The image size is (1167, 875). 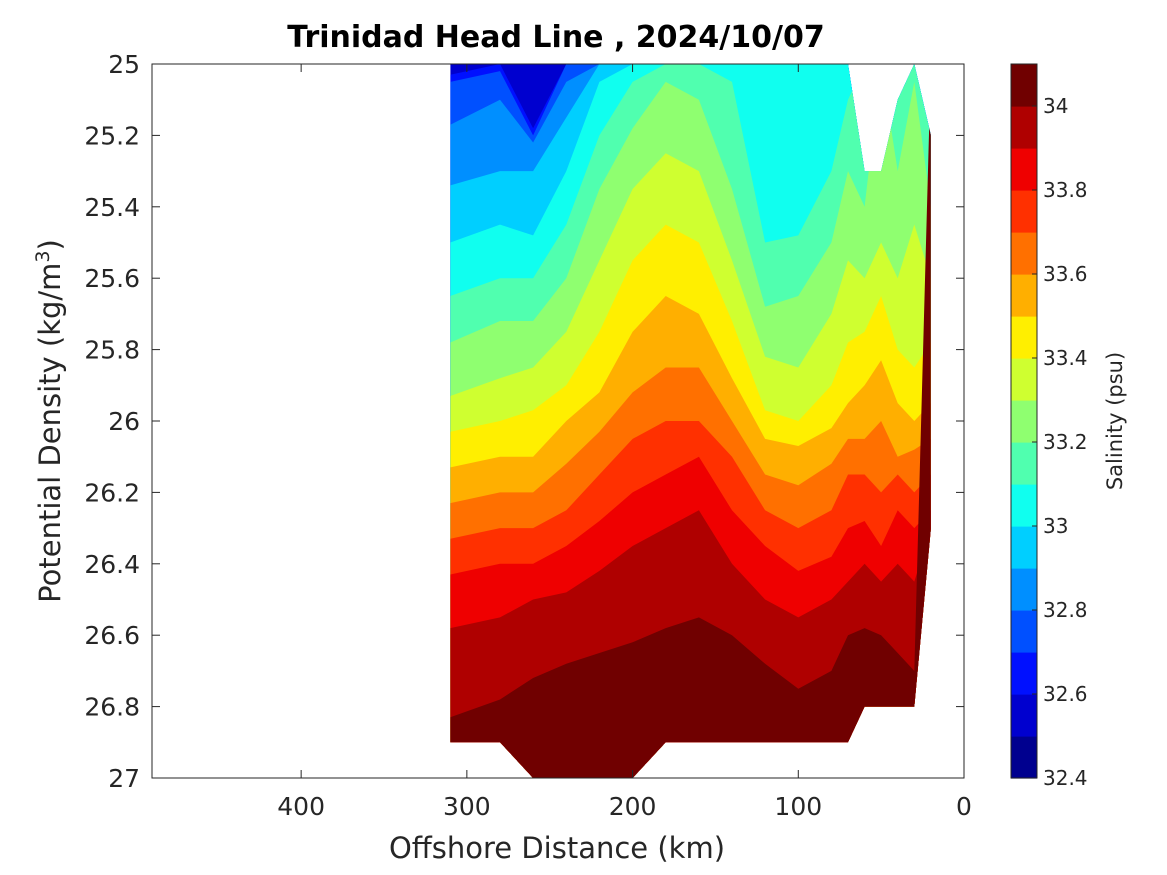 I want to click on y-tick-label: 25.4, so click(x=112, y=207).